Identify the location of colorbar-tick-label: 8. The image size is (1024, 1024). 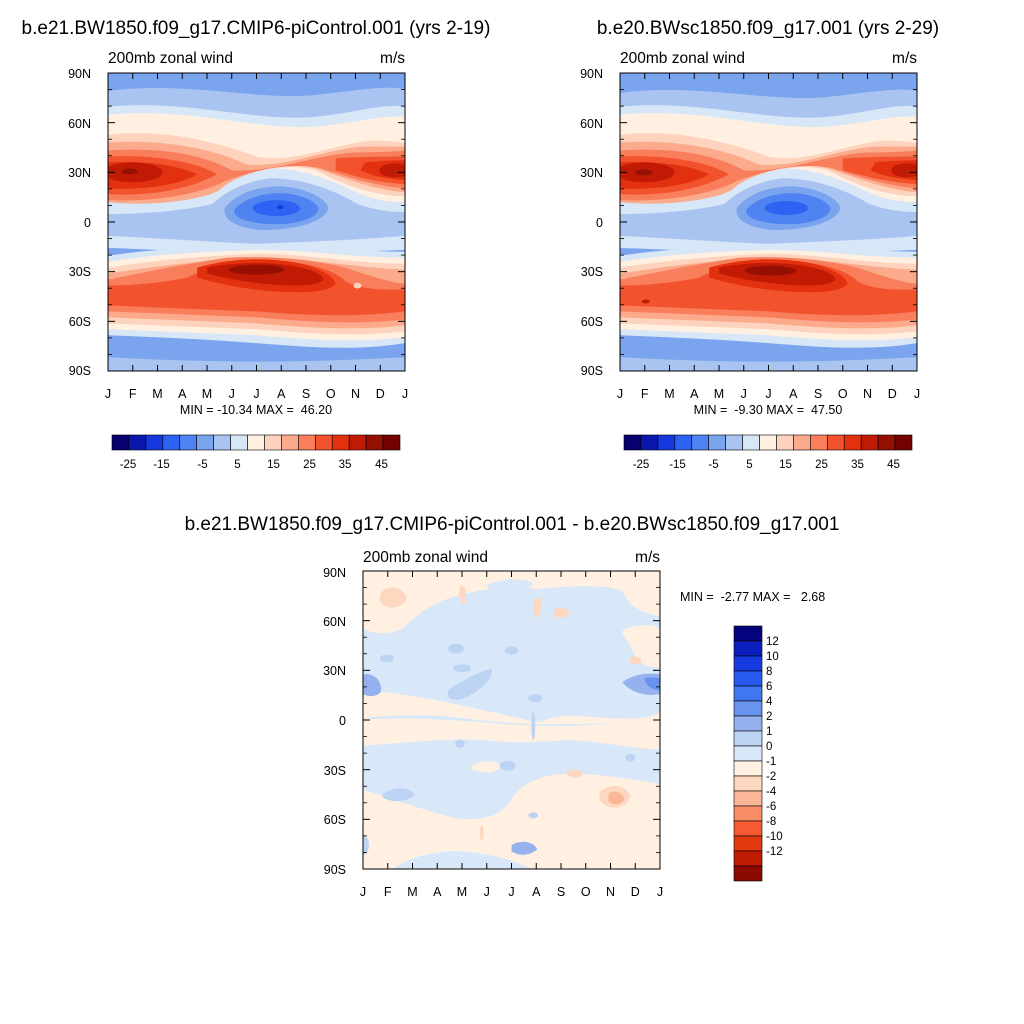
(769, 672).